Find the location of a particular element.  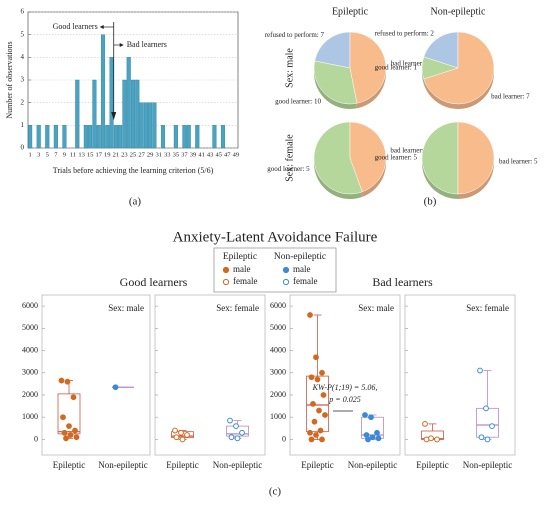

legend-box is located at coordinates (275, 270).